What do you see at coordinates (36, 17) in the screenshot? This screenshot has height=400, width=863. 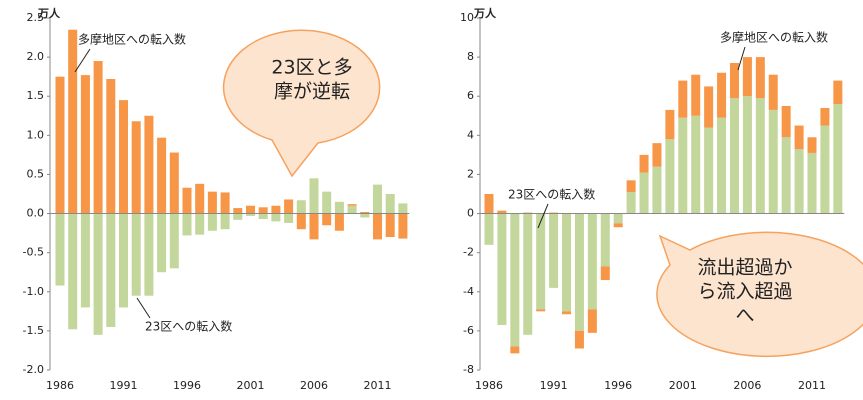 I see `y-tick-label: 2.5` at bounding box center [36, 17].